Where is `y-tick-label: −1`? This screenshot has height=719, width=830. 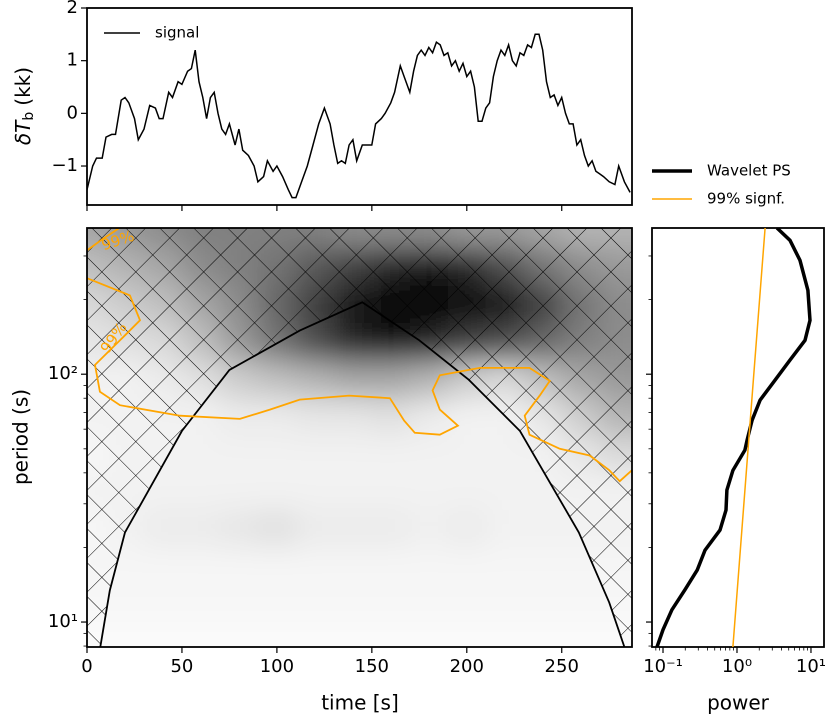
y-tick-label: −1 is located at coordinates (64, 165).